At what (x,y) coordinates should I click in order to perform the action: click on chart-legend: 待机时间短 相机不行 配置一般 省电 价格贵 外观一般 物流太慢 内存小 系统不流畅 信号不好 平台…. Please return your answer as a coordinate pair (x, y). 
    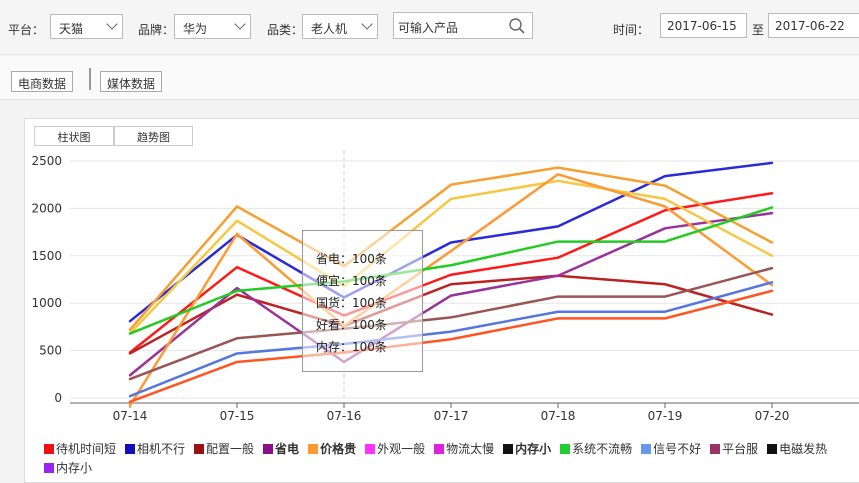
    Looking at the image, I should click on (451, 459).